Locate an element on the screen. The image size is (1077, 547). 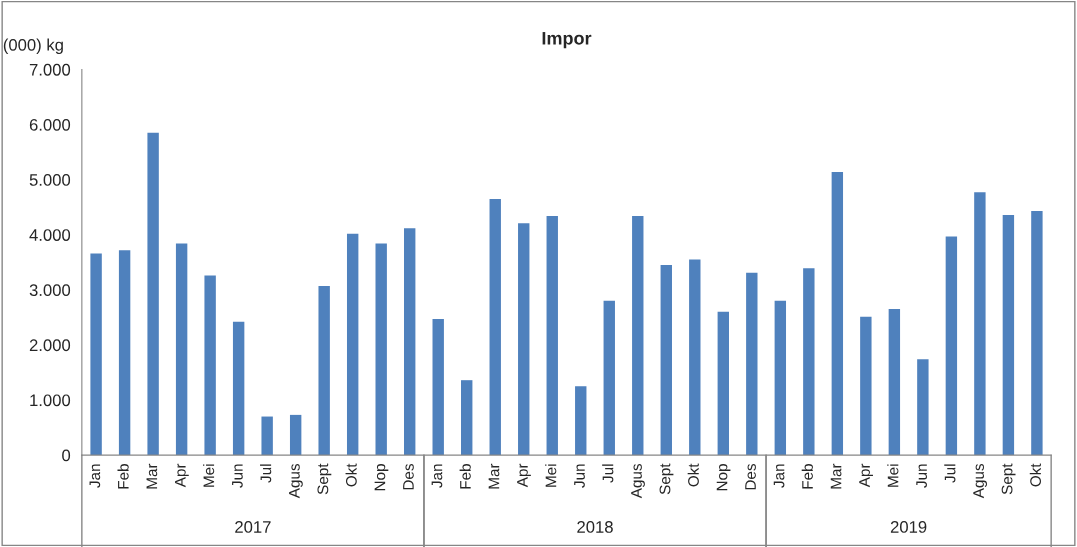
y-tick-label: 2.000 is located at coordinates (50, 345).